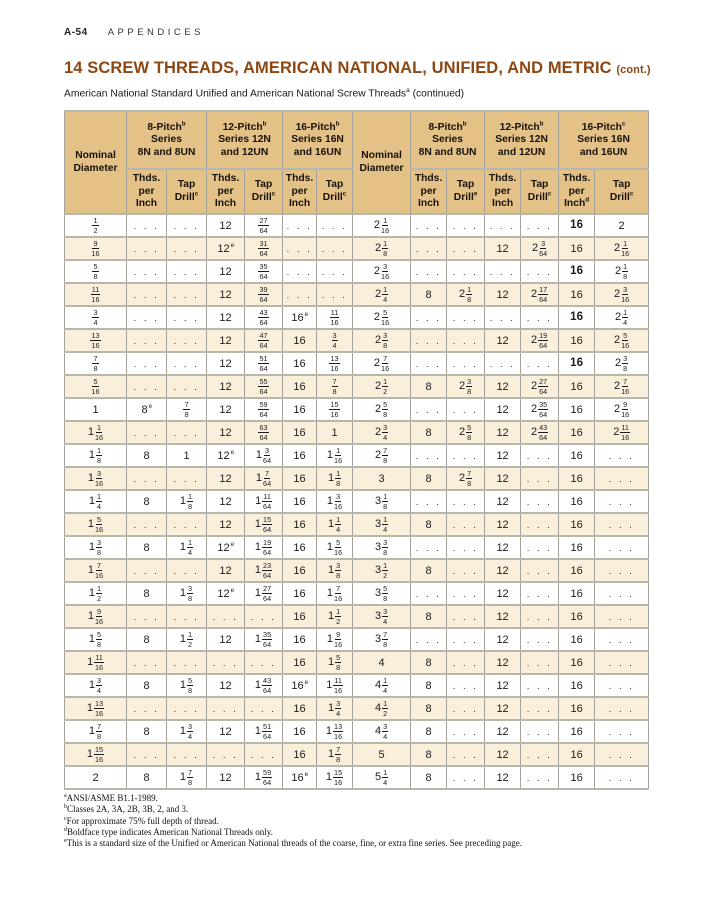  Describe the element at coordinates (623, 124) in the screenshot. I see `group-footnote-mark: c` at that location.